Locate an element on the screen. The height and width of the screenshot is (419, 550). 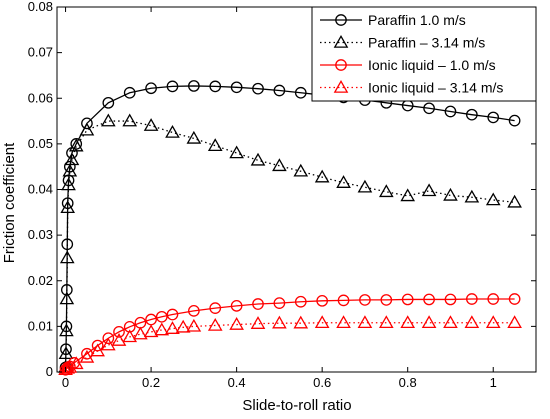
y-tick-label: 0 is located at coordinates (49, 371).